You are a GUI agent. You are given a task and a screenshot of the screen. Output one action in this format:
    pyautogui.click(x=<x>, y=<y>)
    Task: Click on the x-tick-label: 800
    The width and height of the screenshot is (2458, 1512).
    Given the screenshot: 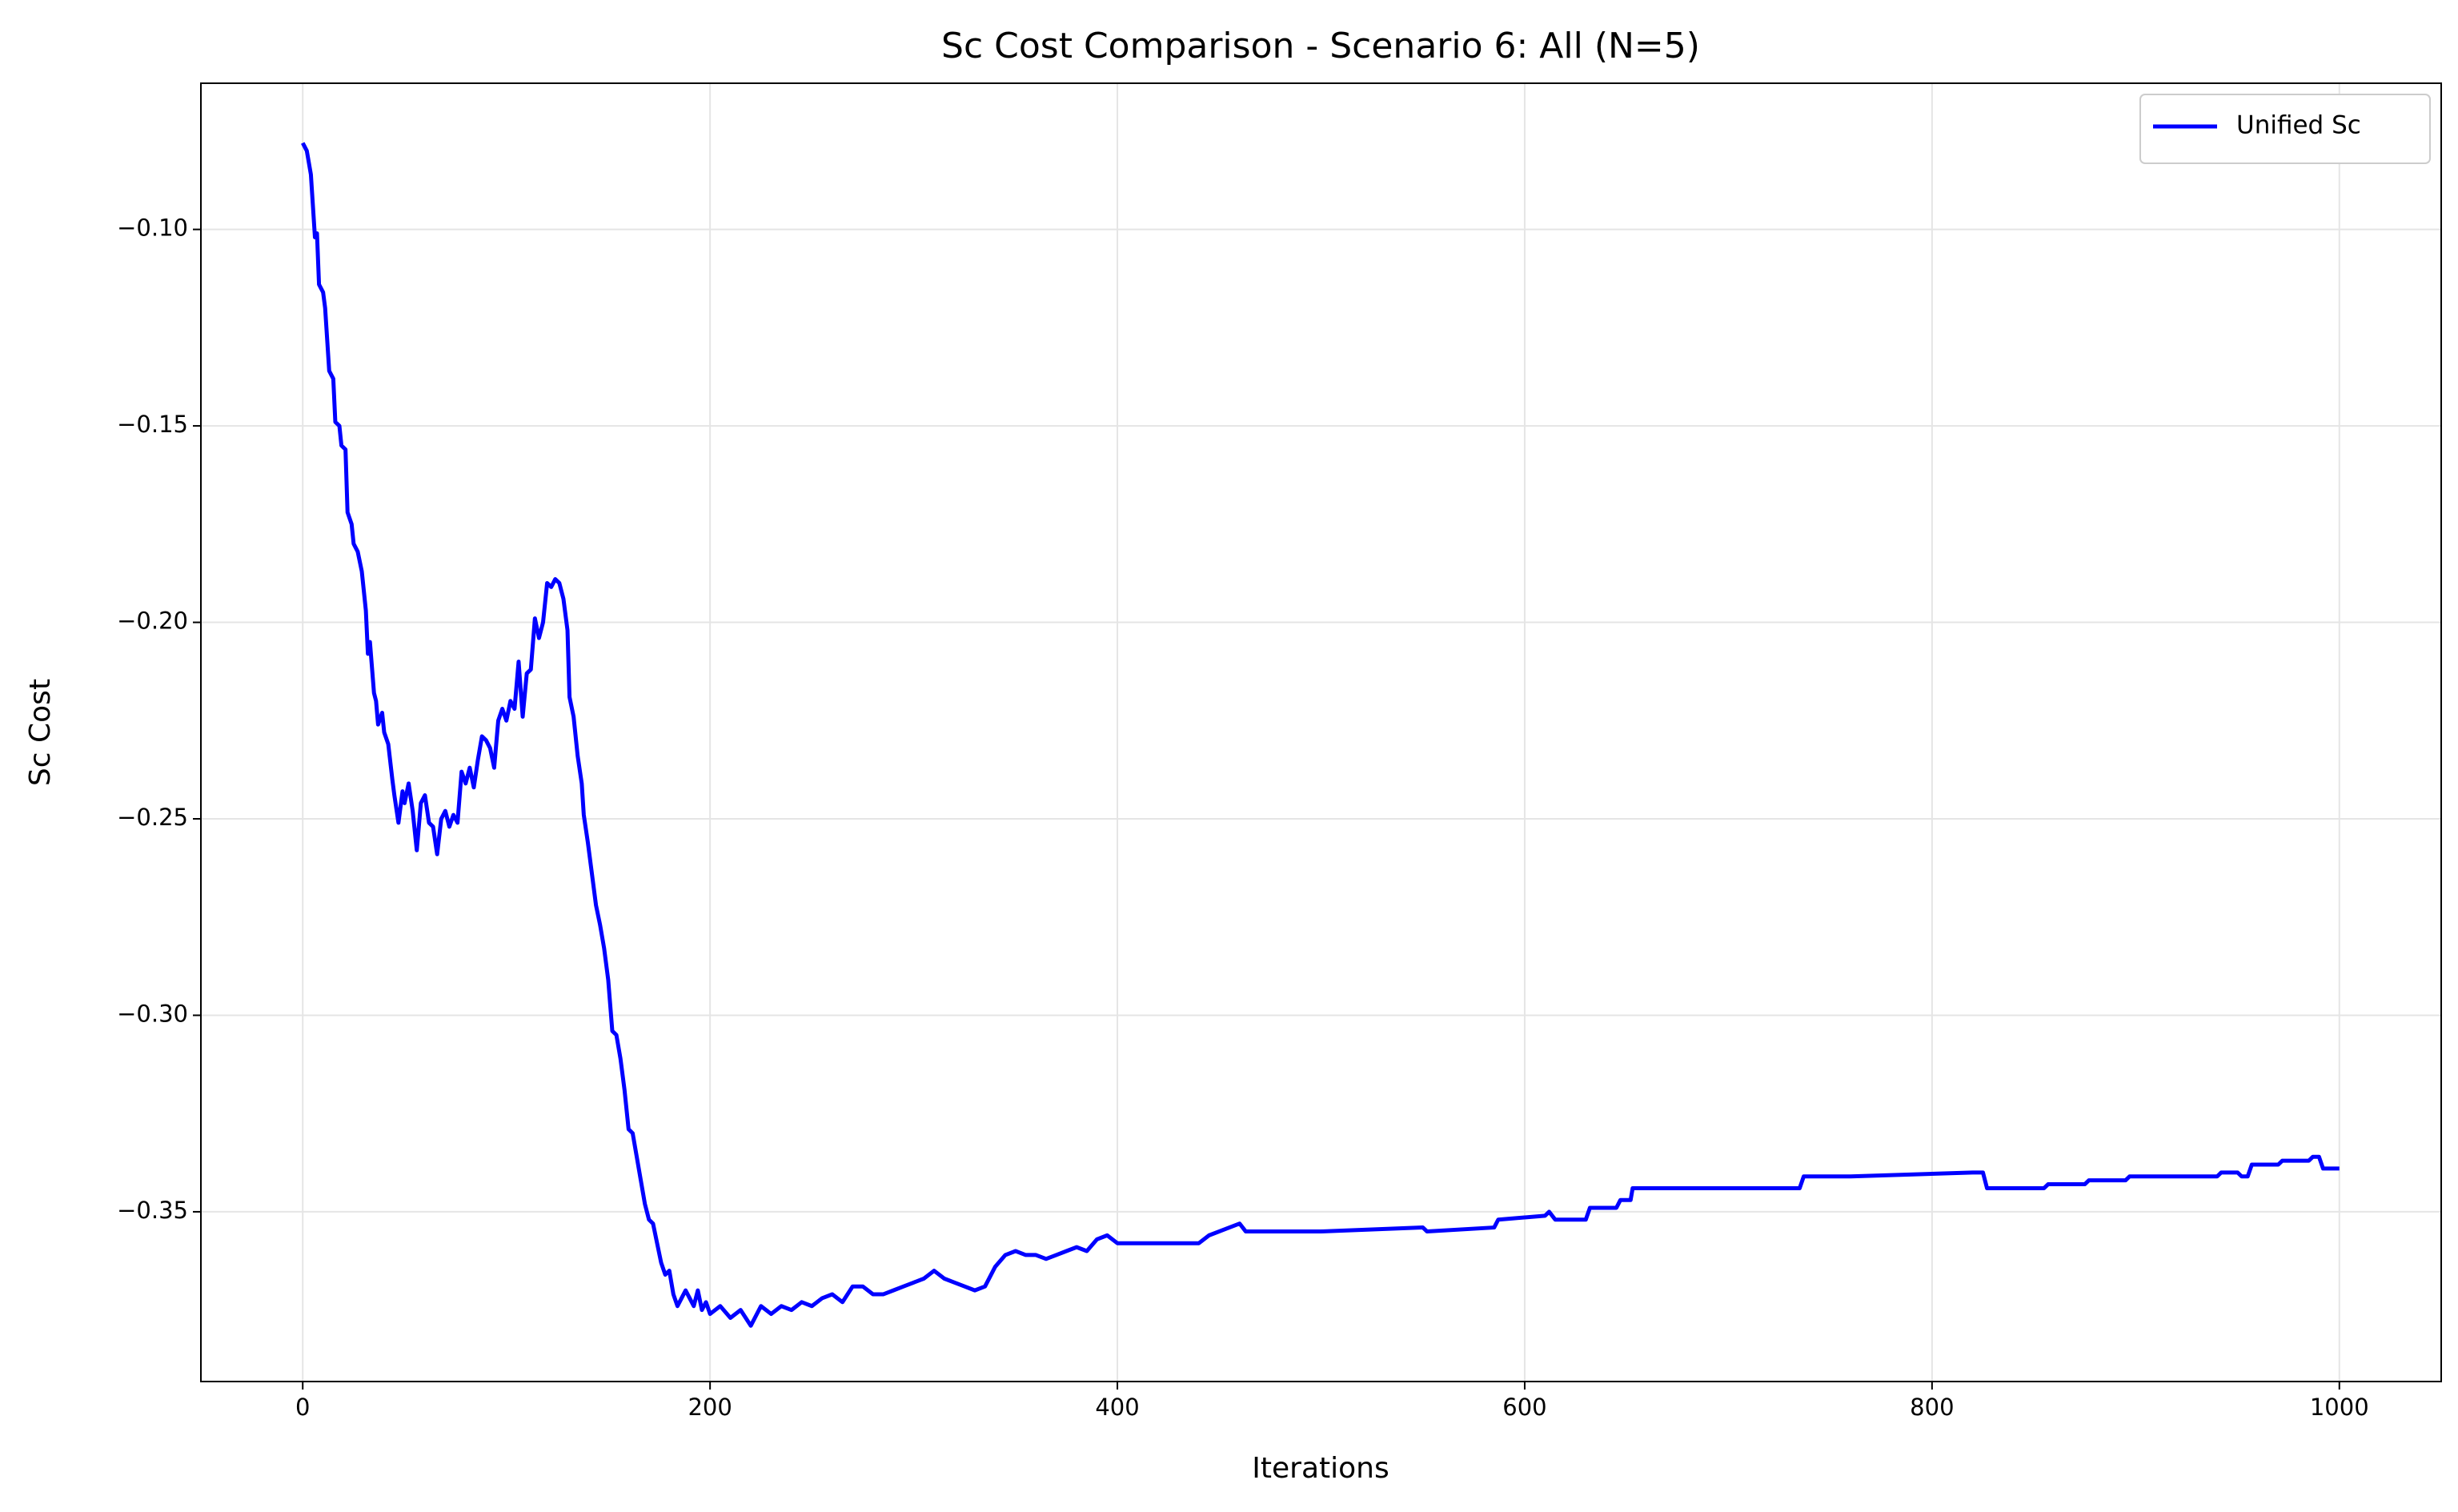 What is the action you would take?
    pyautogui.click(x=1932, y=1408)
    